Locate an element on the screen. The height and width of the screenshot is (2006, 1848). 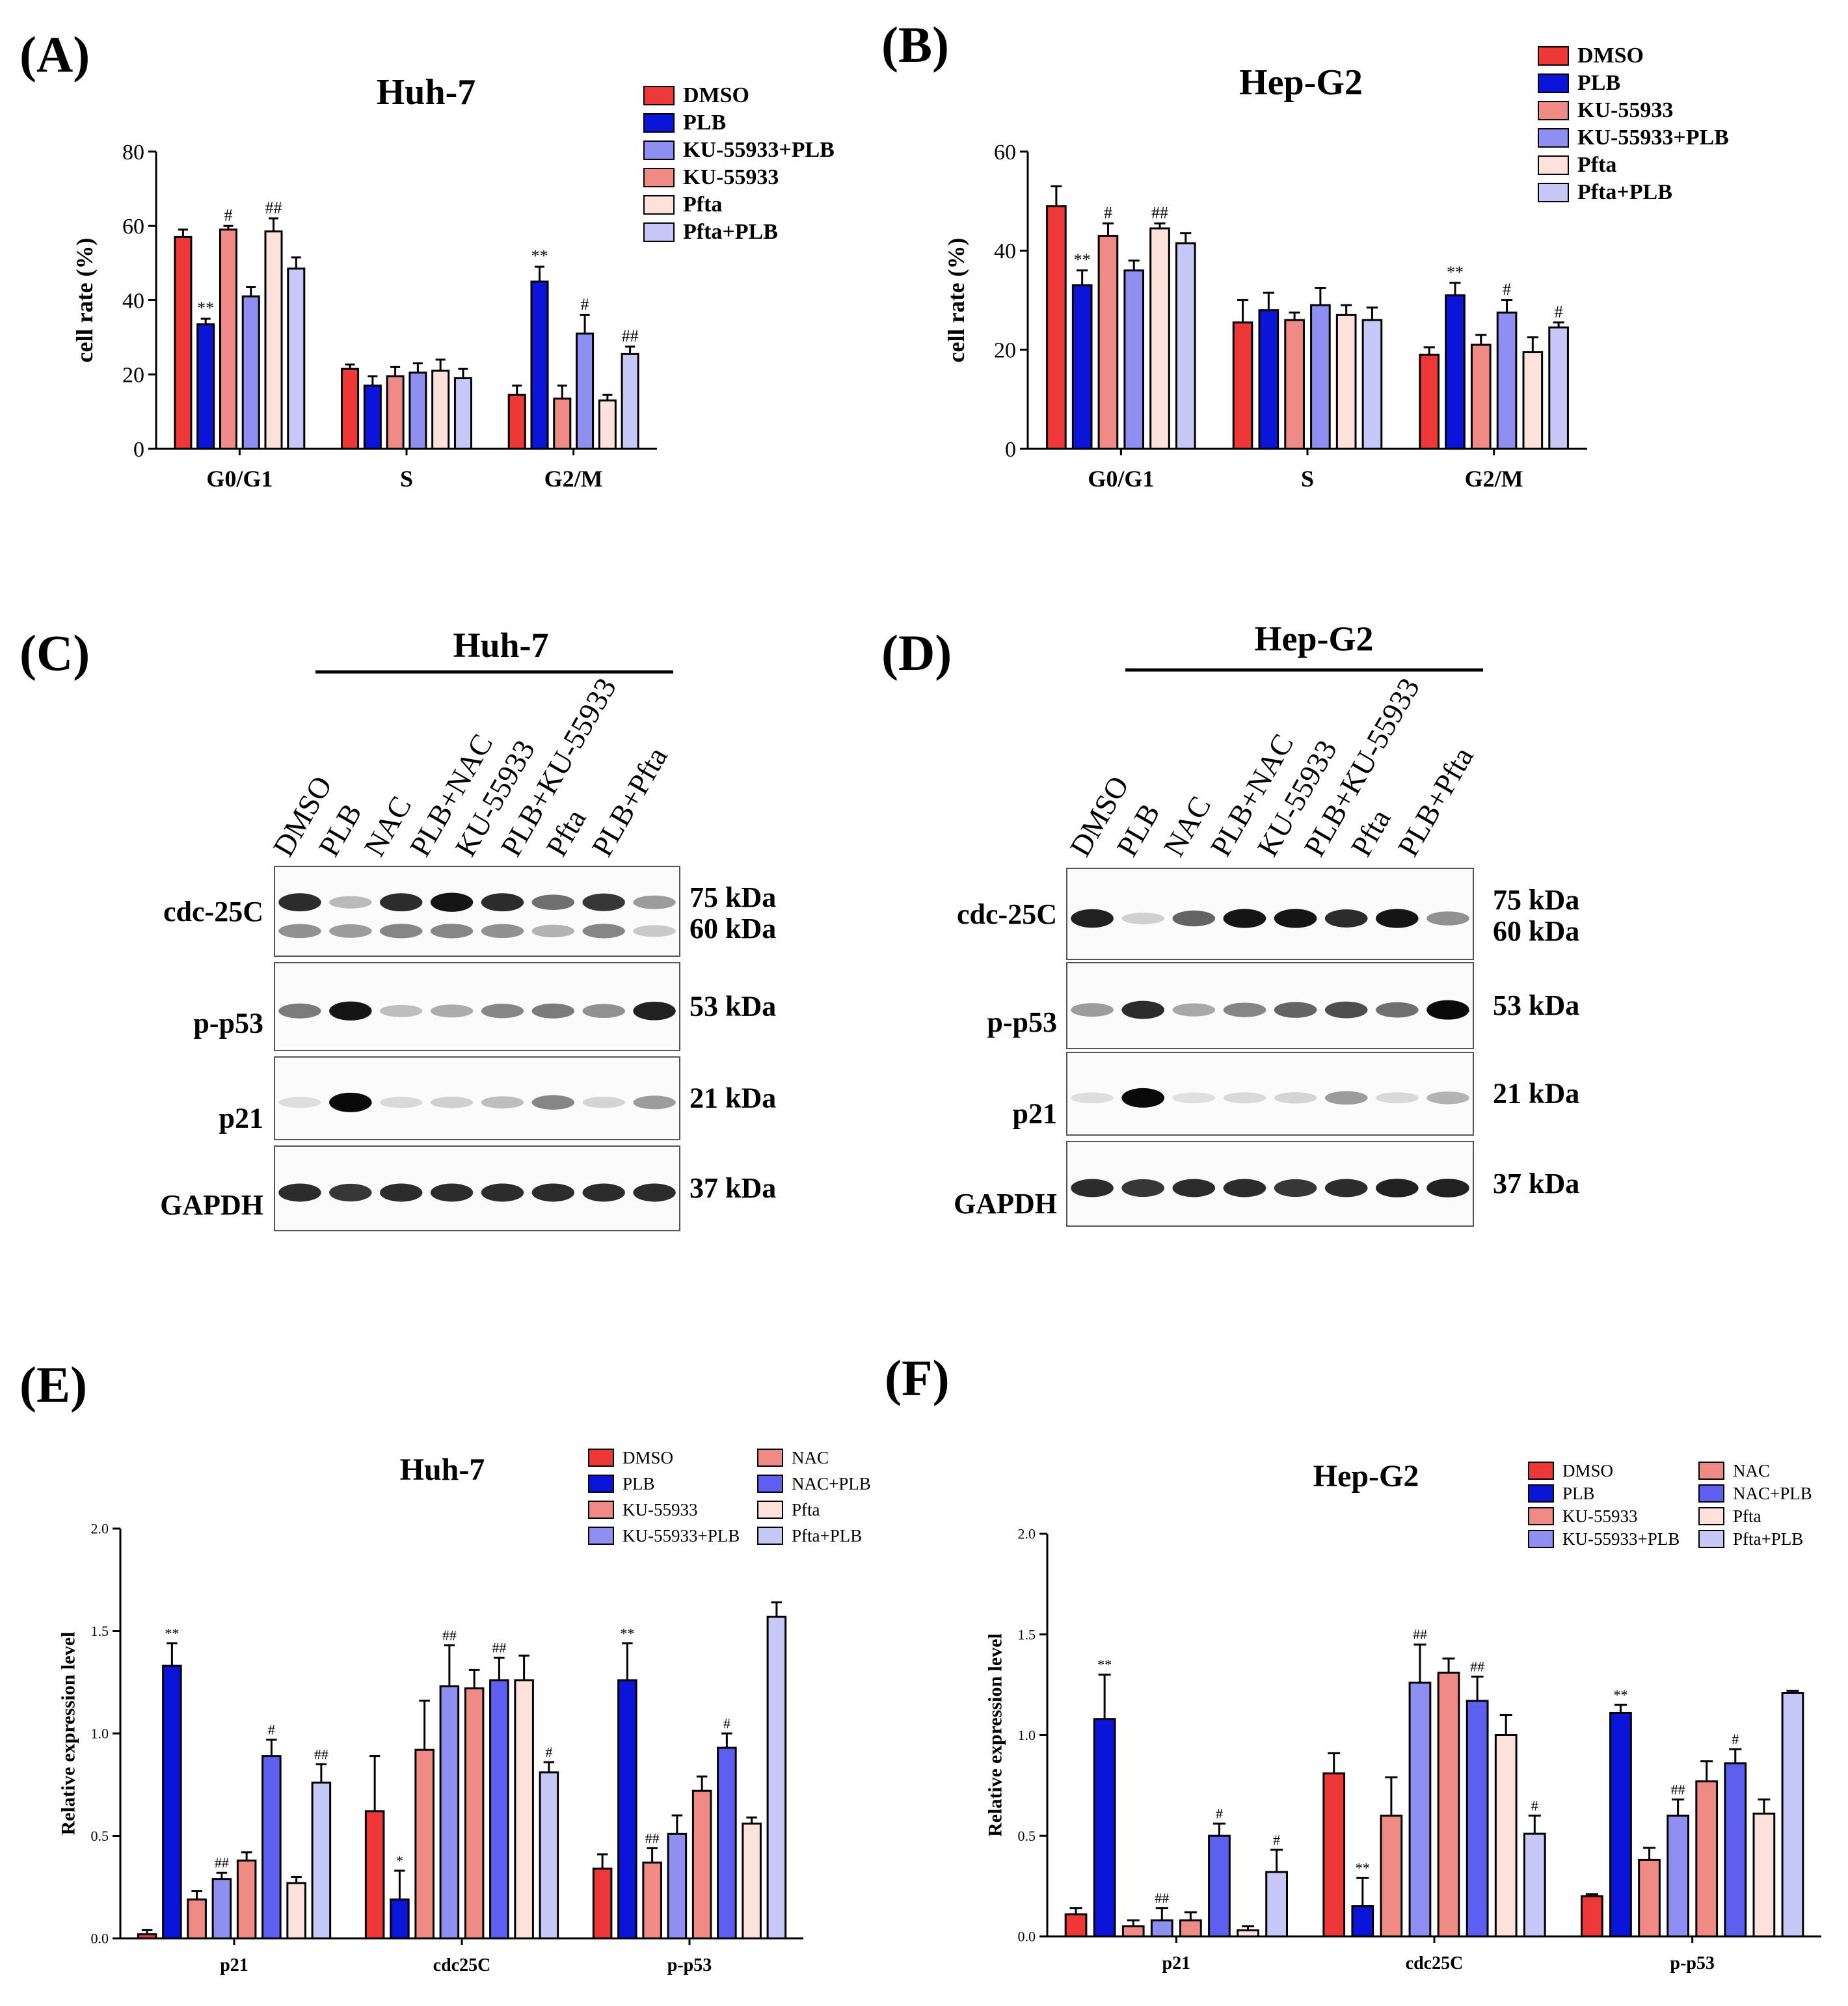
x-tick-label: S is located at coordinates (407, 479).